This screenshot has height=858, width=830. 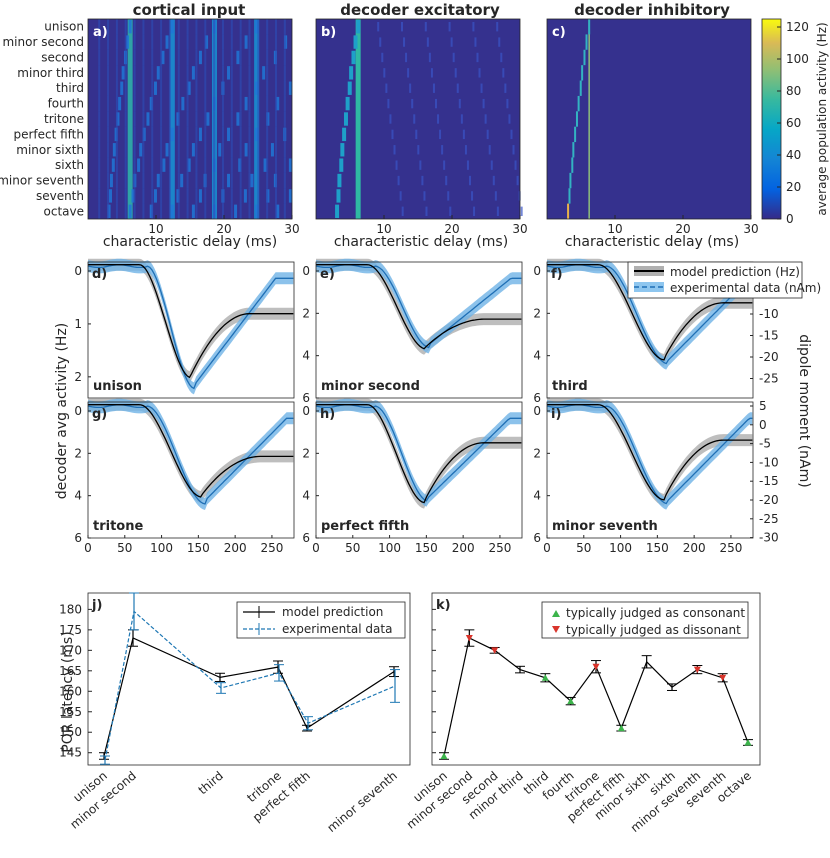 What do you see at coordinates (463, 548) in the screenshot?
I see `trace-xtick-label: 200` at bounding box center [463, 548].